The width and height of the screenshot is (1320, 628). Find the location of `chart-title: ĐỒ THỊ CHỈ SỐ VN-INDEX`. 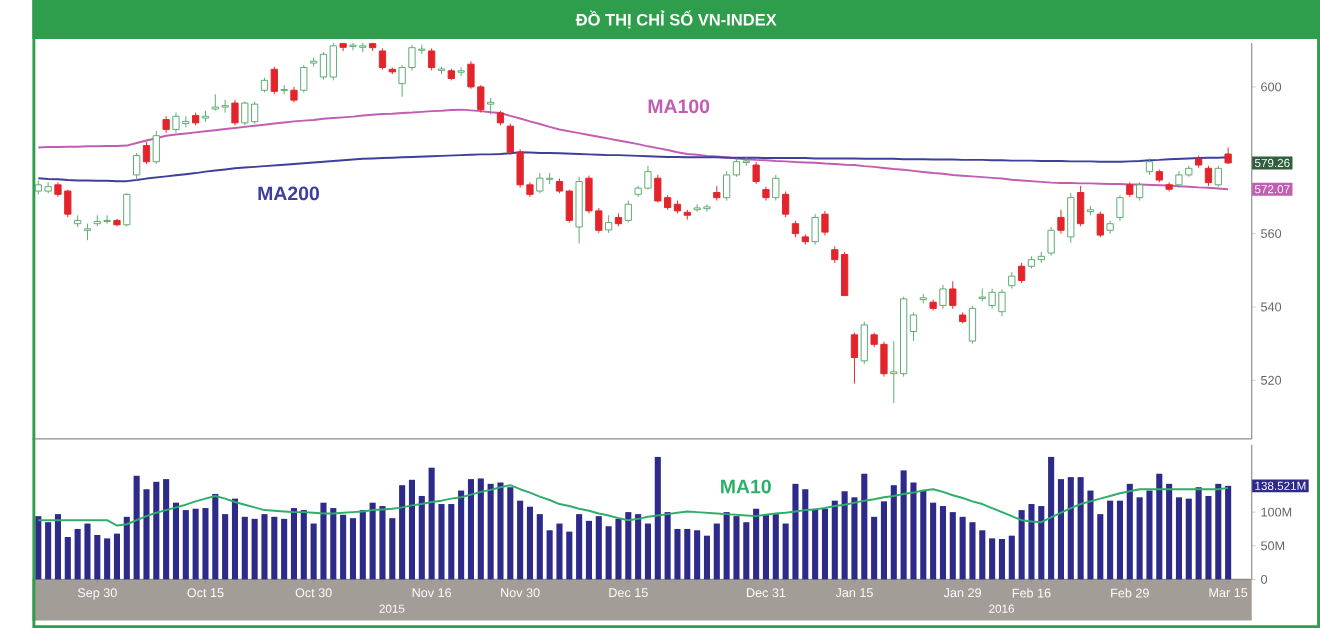

chart-title: ĐỒ THỊ CHỈ SỐ VN-INDEX is located at coordinates (676, 19).